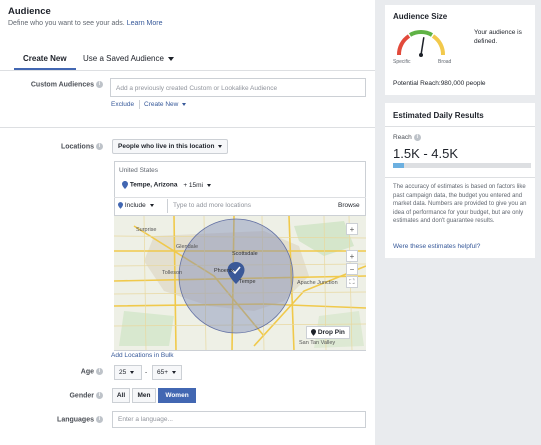  Describe the element at coordinates (438, 45) in the screenshot. I see `gauge-yellow-segment` at that location.